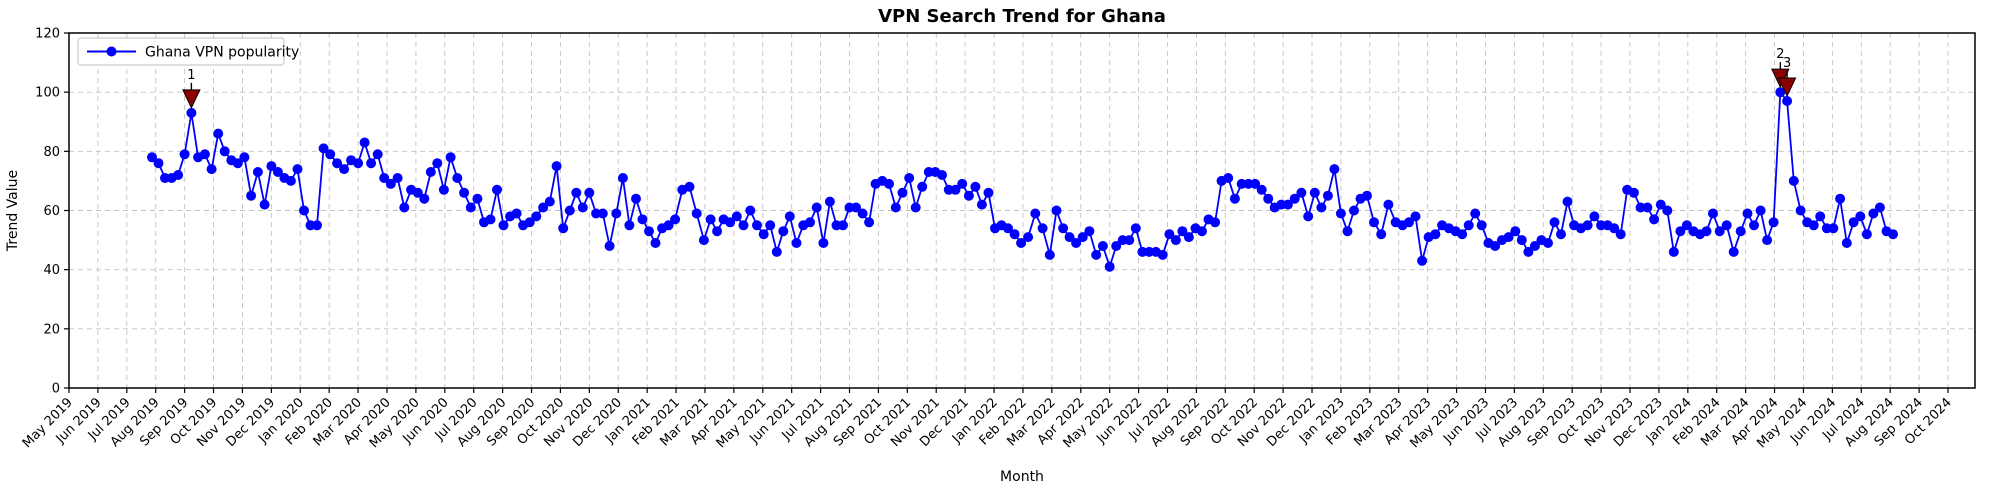 The width and height of the screenshot is (1990, 494). What do you see at coordinates (1022, 16) in the screenshot?
I see `chart-title: VPN Search Trend for Ghana` at bounding box center [1022, 16].